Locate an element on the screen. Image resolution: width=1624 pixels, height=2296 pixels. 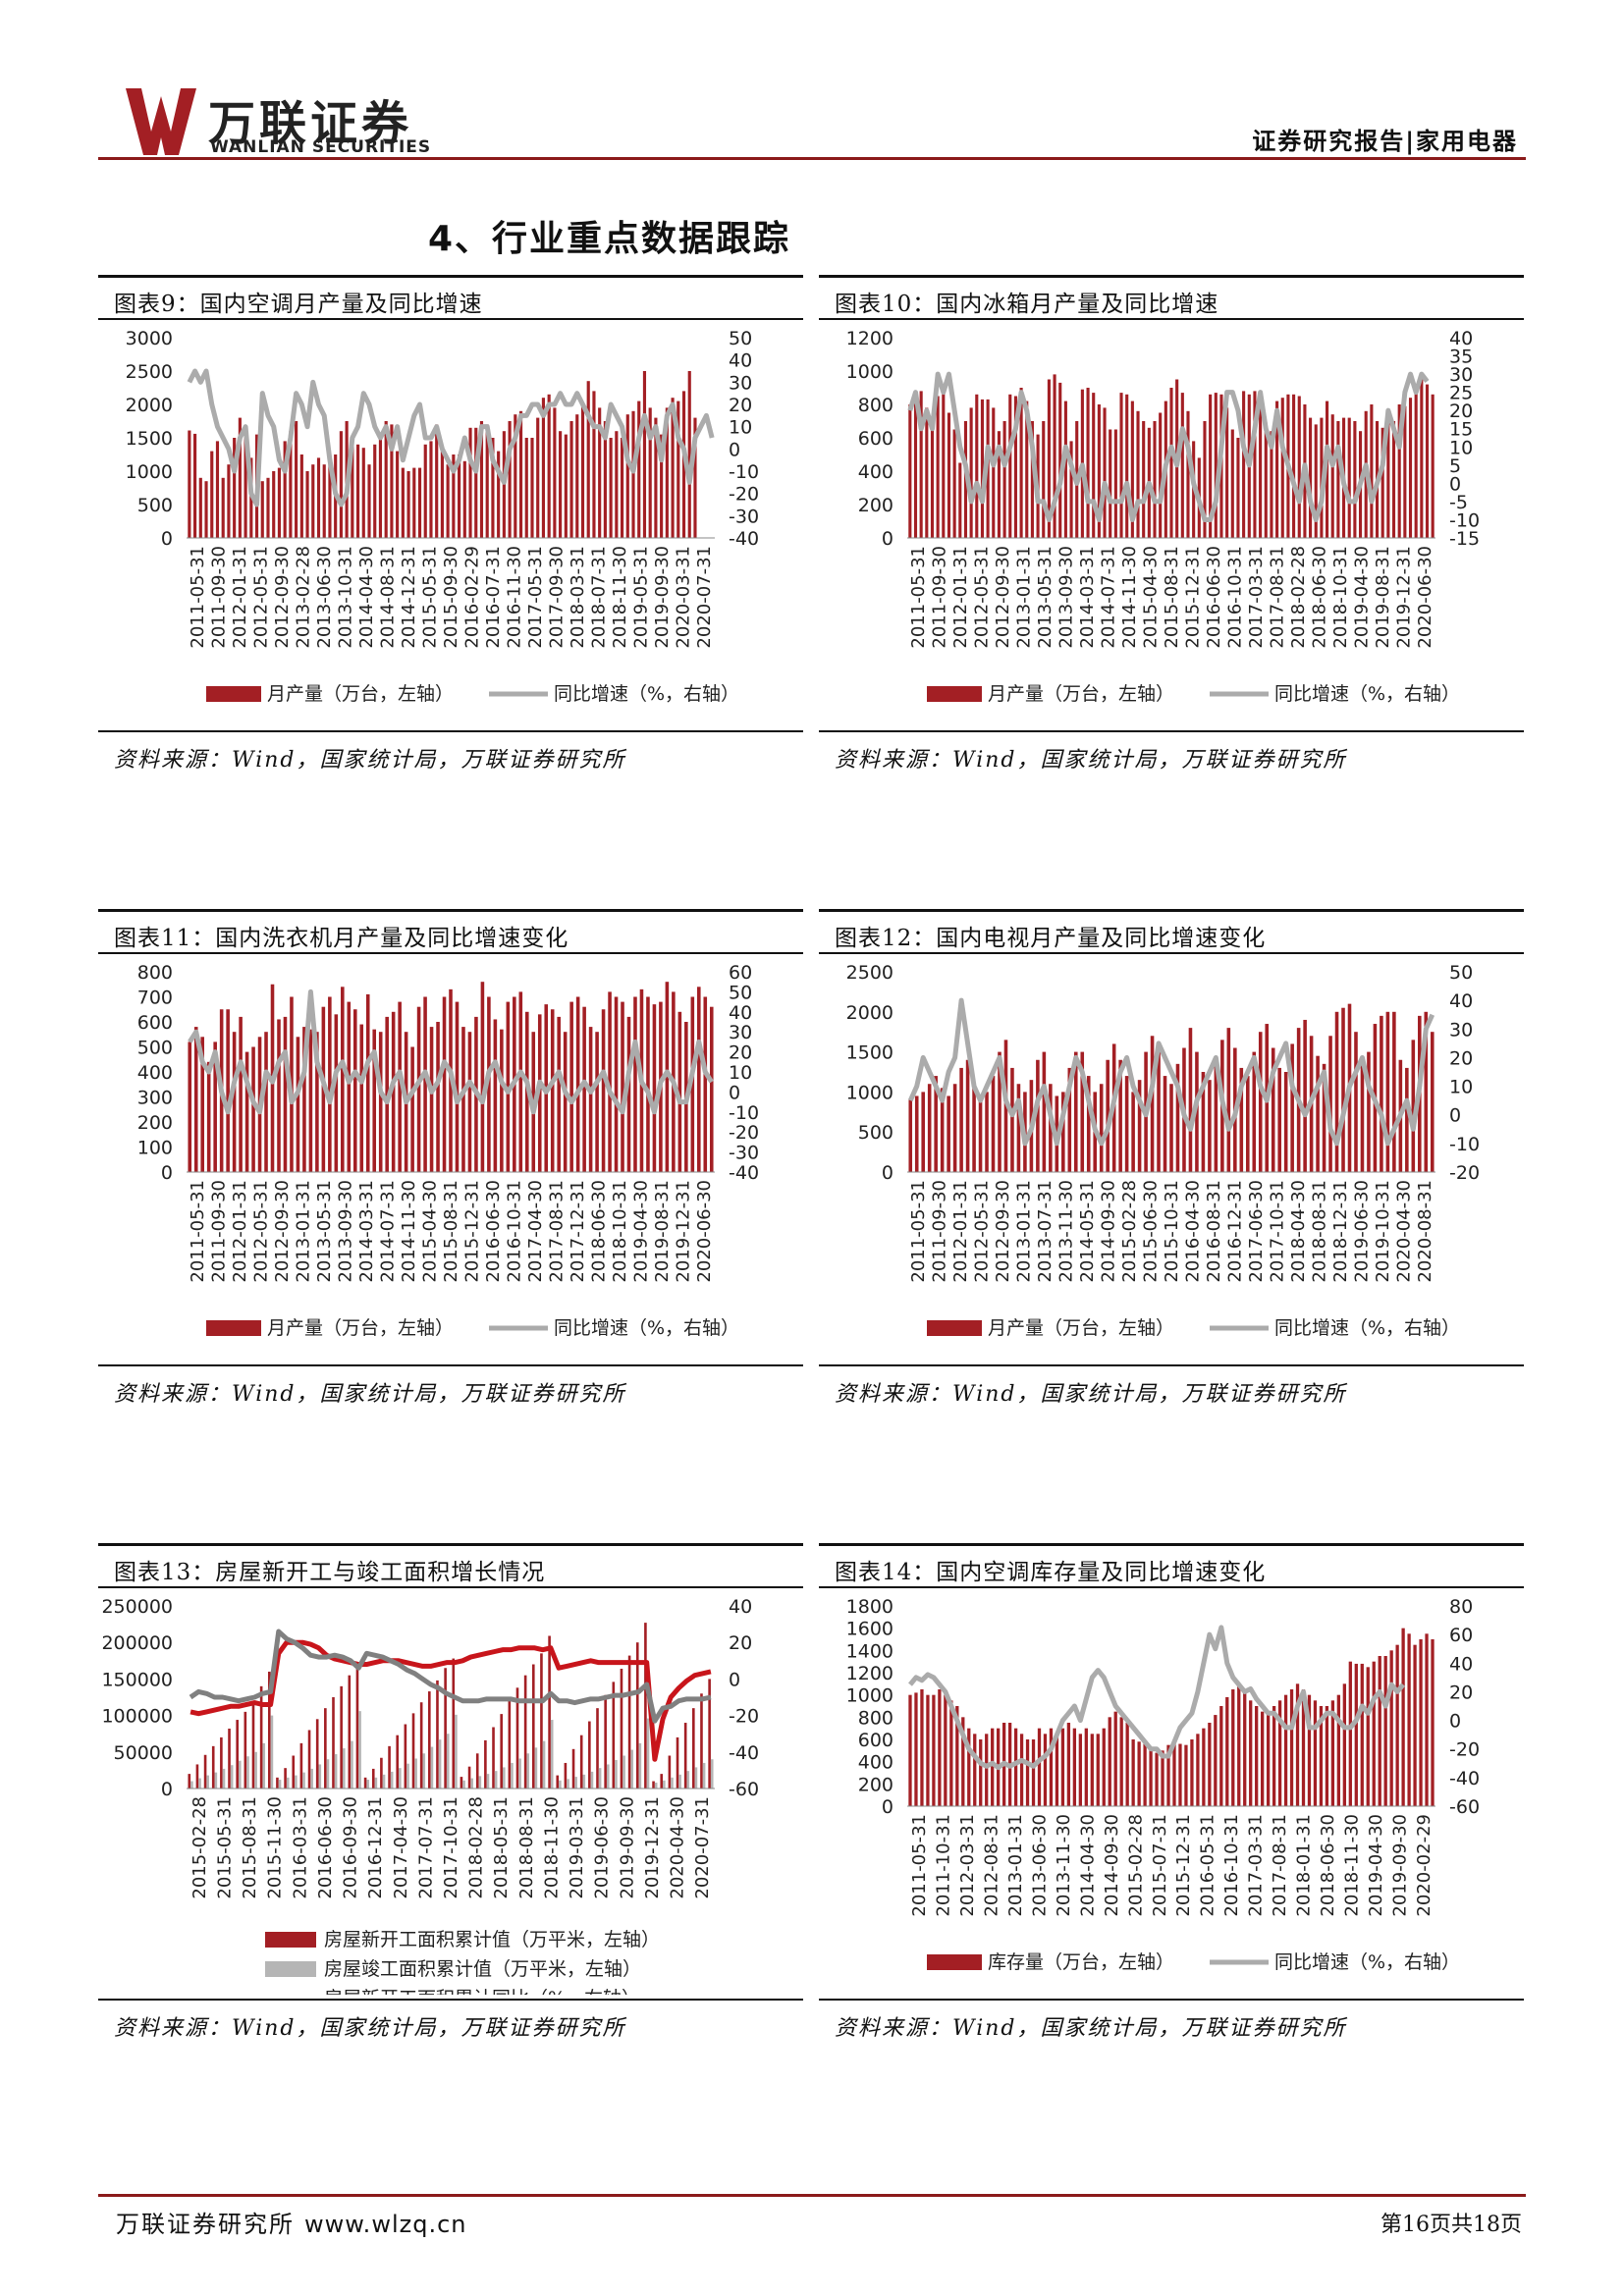
legend-swatch is located at coordinates (954, 694).